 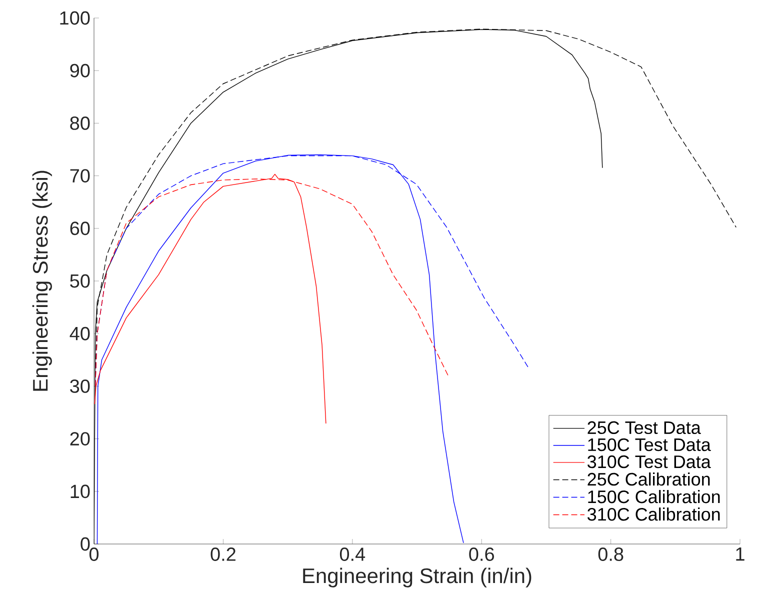 I want to click on y-tick-label: 10, so click(x=80, y=491).